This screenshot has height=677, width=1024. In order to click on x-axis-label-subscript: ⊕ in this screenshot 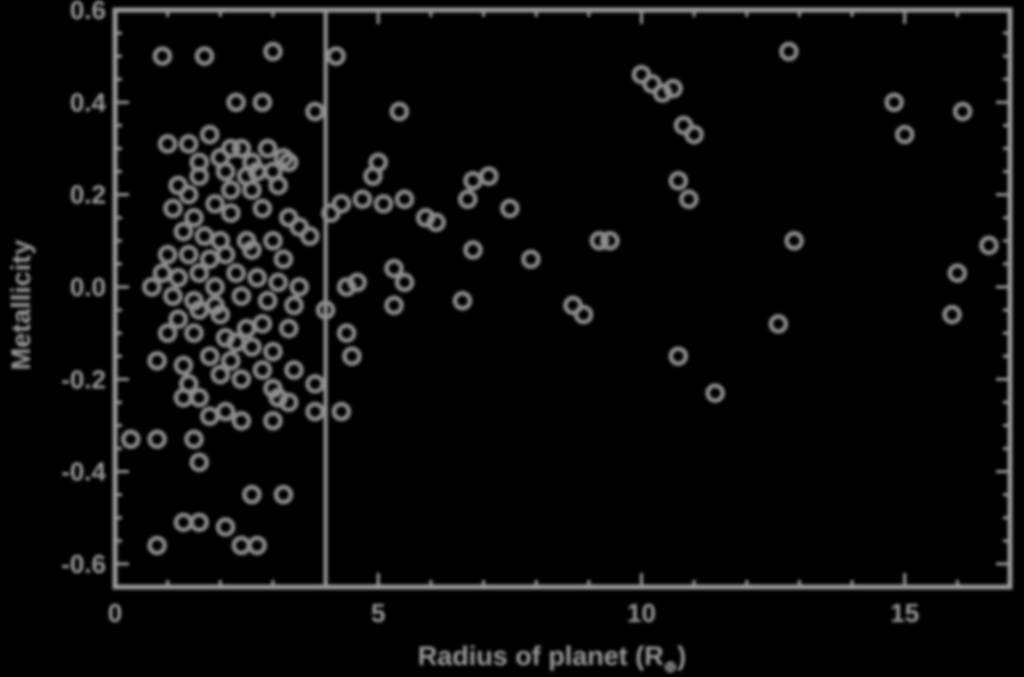, I will do `click(670, 667)`.